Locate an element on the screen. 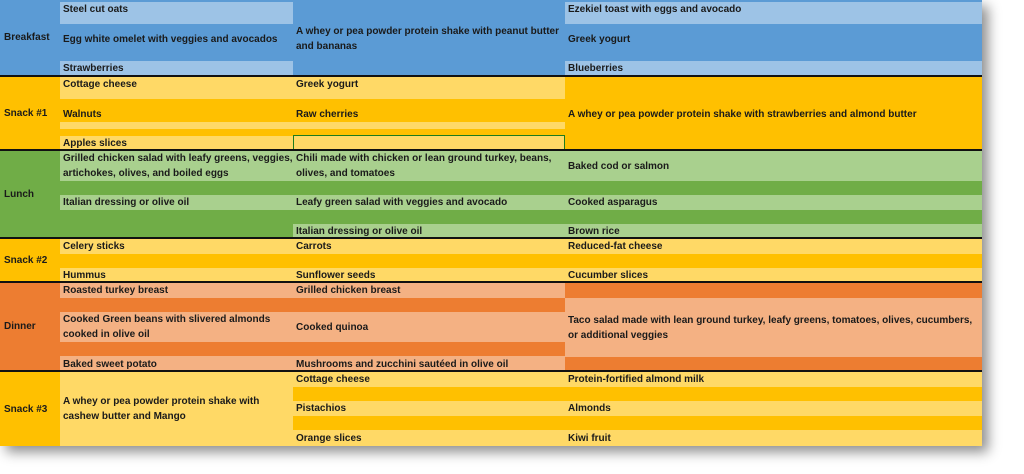  food-cell: Brown rice is located at coordinates (773, 231).